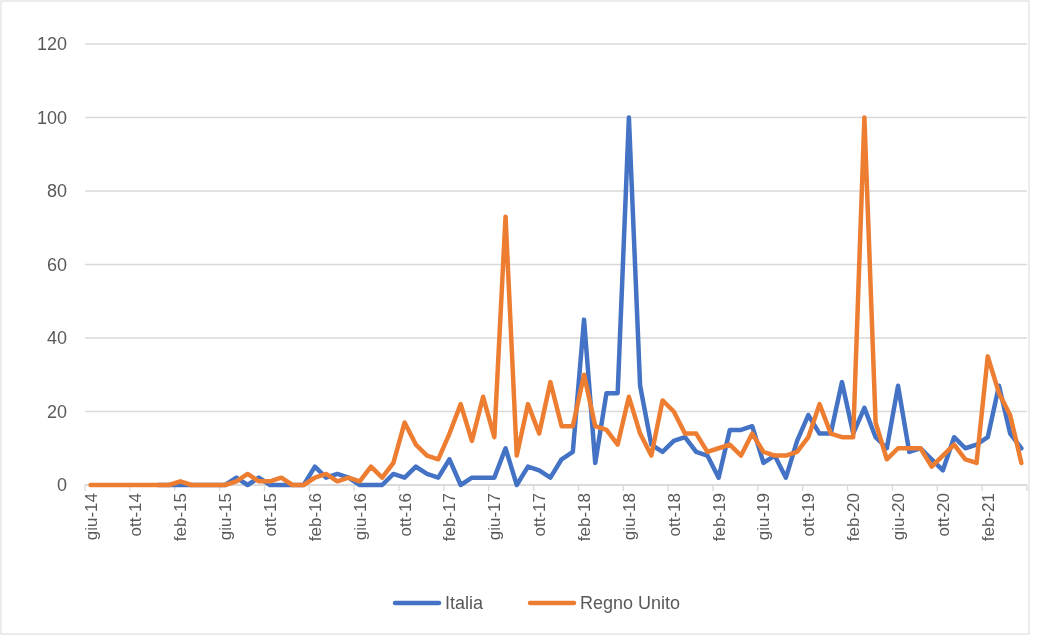  I want to click on x-tick-label: giu-19, so click(764, 517).